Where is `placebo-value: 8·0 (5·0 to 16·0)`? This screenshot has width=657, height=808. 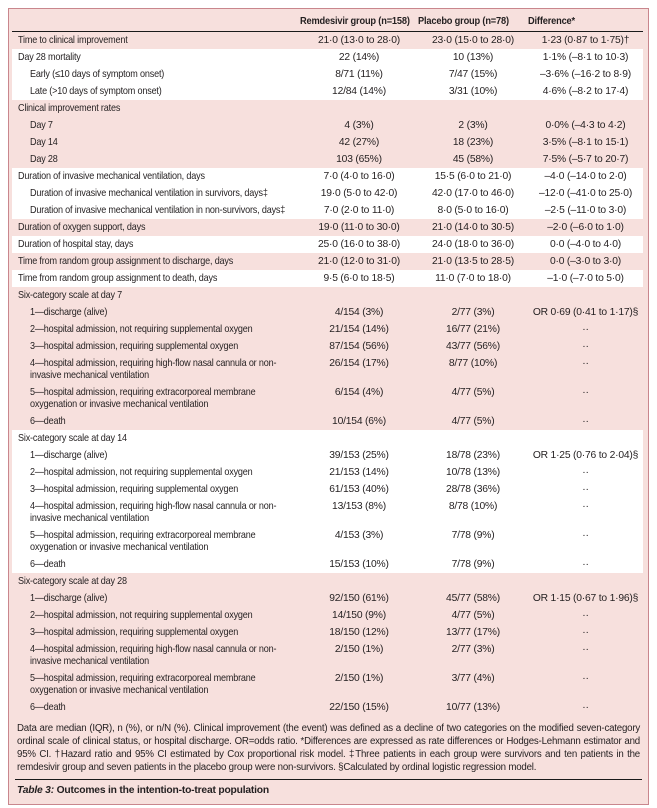 placebo-value: 8·0 (5·0 to 16·0) is located at coordinates (473, 210).